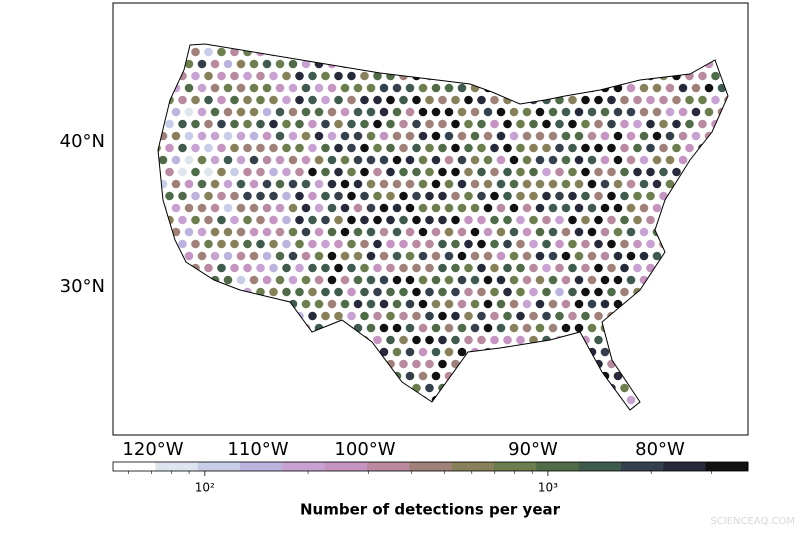 Image resolution: width=800 pixels, height=534 pixels. What do you see at coordinates (82, 286) in the screenshot?
I see `lat-label: 30°N` at bounding box center [82, 286].